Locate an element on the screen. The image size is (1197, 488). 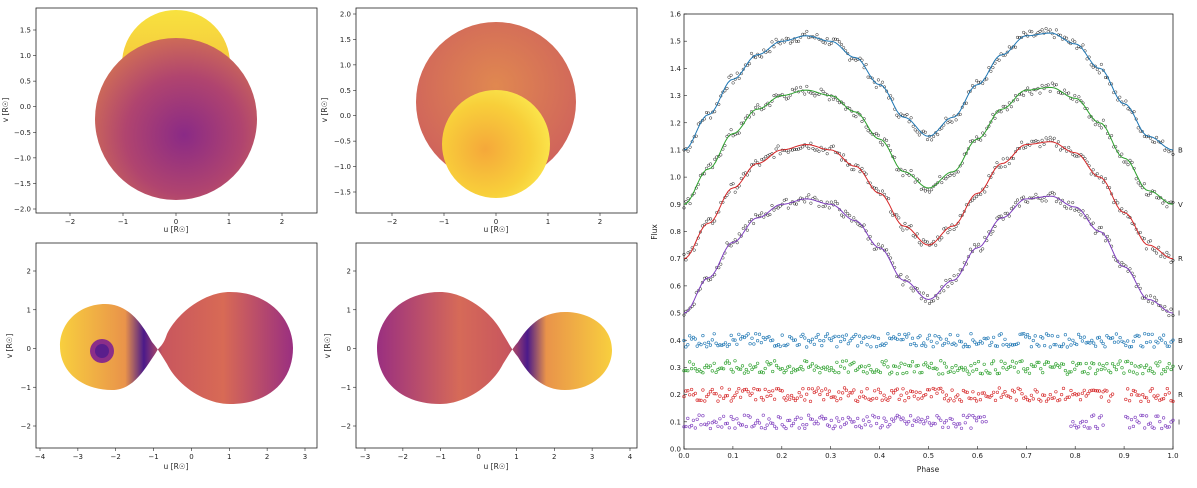
y-tick-label: −2 is located at coordinates (346, 427).